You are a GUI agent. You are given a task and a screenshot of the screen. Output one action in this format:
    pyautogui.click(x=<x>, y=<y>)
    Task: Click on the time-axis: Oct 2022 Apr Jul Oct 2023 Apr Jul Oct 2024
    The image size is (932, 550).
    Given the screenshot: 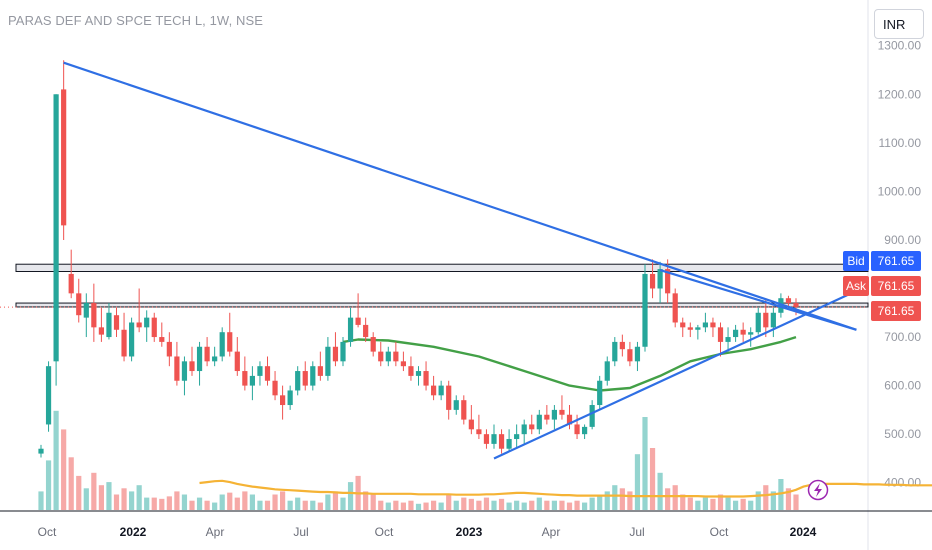 What is the action you would take?
    pyautogui.click(x=427, y=532)
    